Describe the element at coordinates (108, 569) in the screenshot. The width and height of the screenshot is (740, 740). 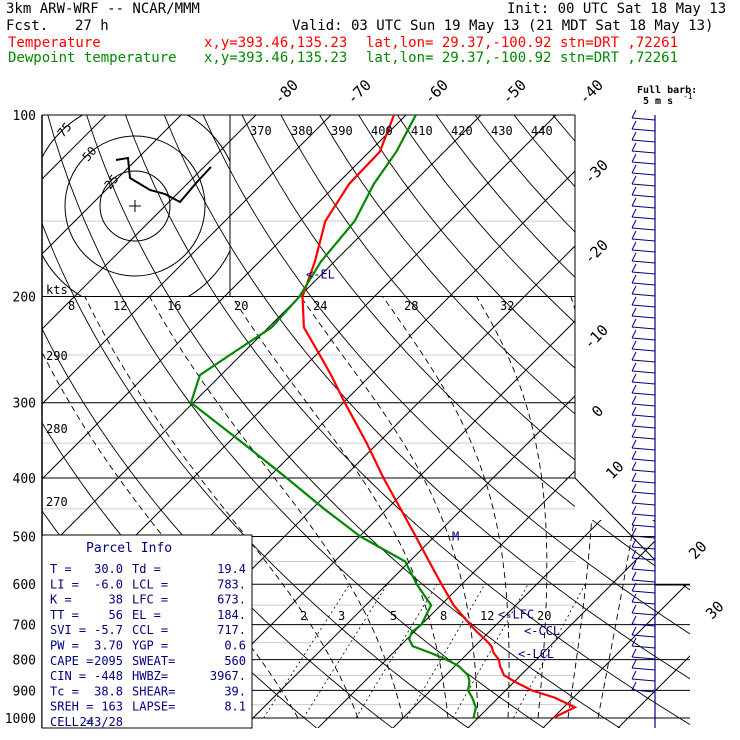
I see `parcel-stat-value: 30.0` at that location.